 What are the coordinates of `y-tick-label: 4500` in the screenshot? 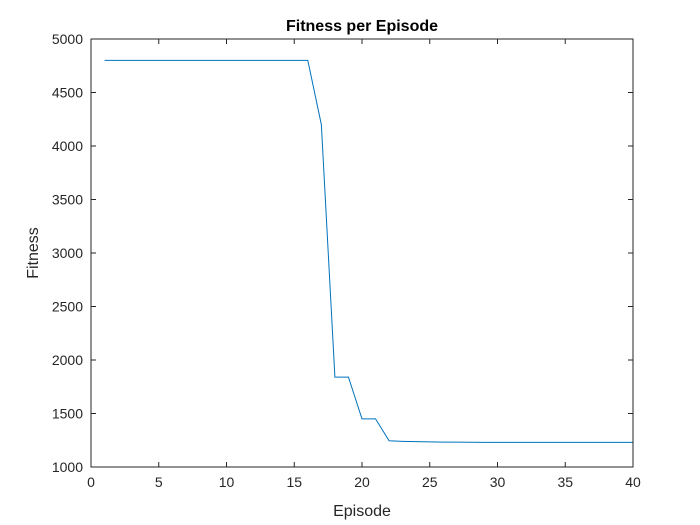 It's located at (67, 93).